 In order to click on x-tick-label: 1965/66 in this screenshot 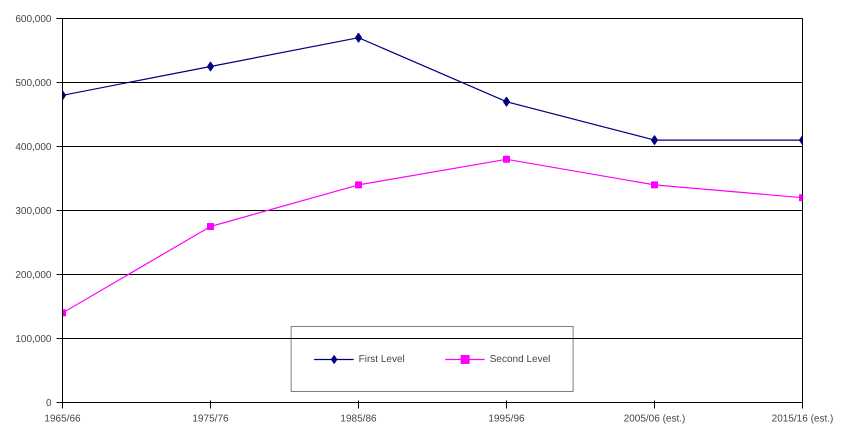, I will do `click(63, 419)`.